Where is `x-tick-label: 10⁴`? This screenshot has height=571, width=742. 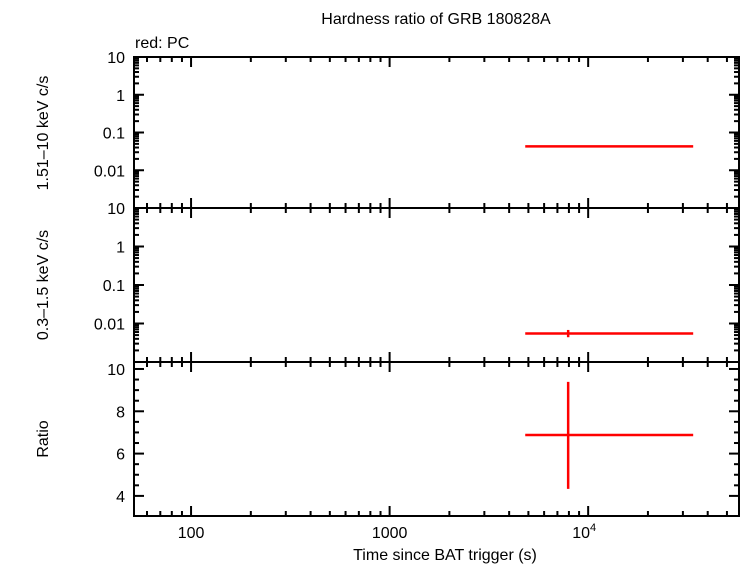 x-tick-label: 10⁴ is located at coordinates (584, 532).